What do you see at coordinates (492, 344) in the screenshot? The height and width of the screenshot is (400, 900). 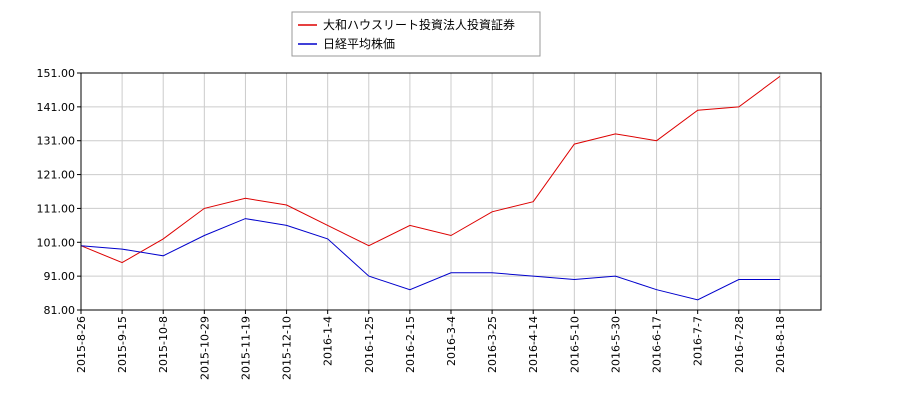 I see `x-tick-label: 2016-3-25` at bounding box center [492, 344].